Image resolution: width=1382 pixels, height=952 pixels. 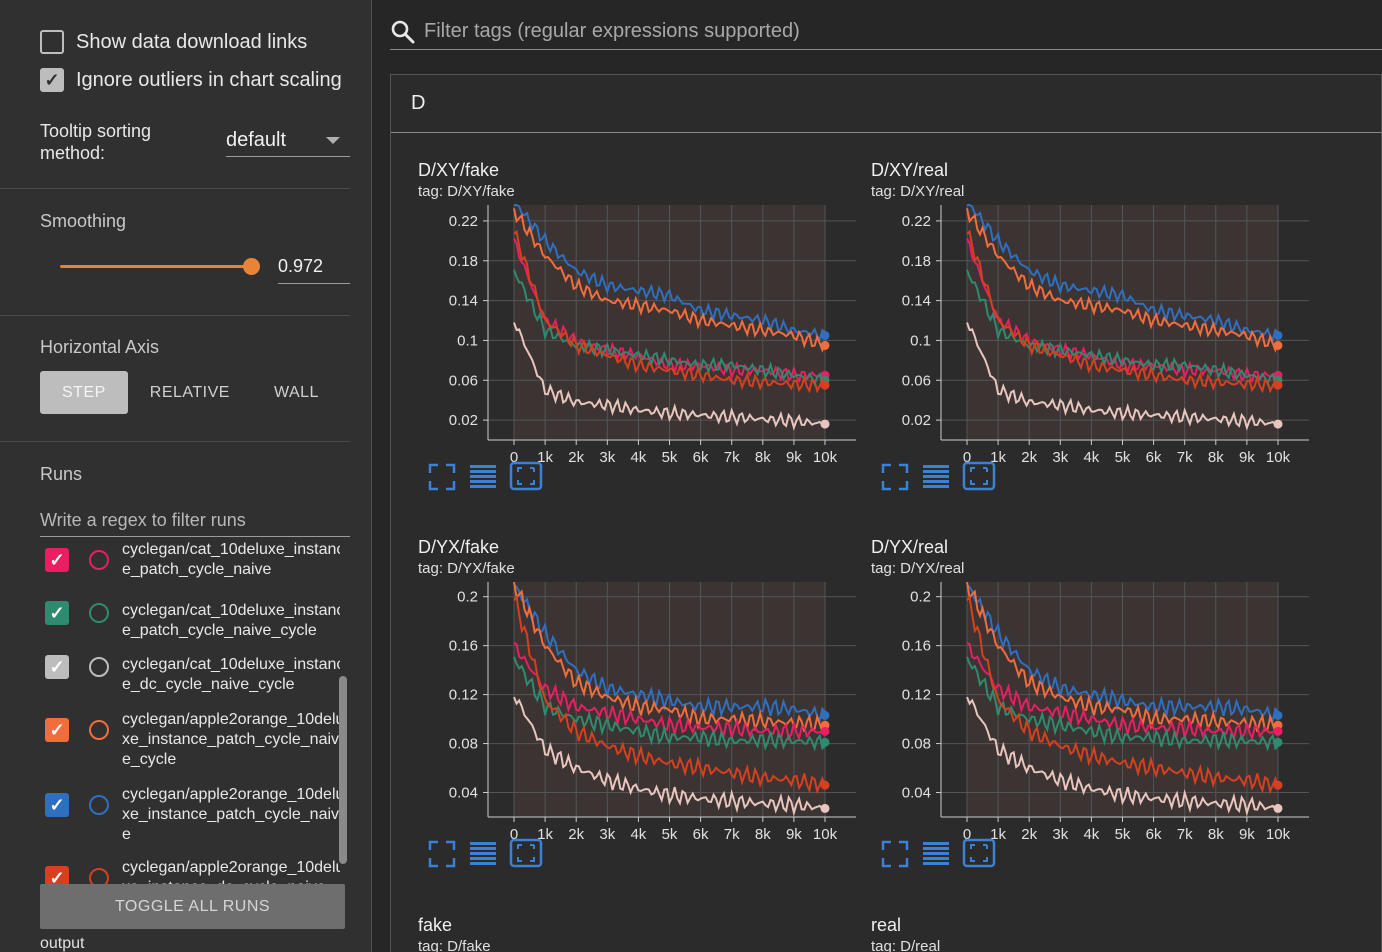 I want to click on check-icon: ✓, so click(x=57, y=560).